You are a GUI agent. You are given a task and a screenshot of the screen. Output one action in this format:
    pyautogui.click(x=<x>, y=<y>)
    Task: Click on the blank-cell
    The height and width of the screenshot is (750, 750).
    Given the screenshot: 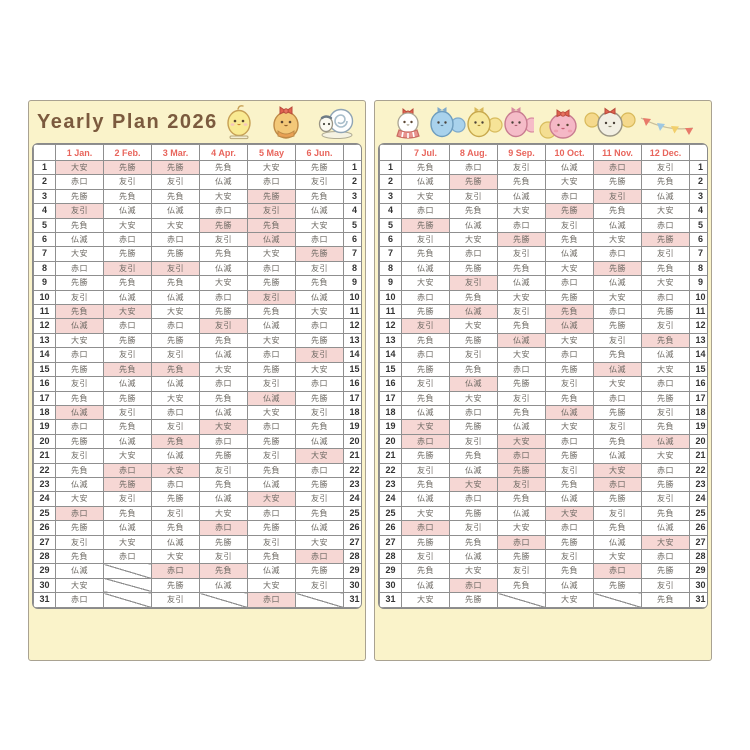 What is the action you would take?
    pyautogui.click(x=319, y=600)
    